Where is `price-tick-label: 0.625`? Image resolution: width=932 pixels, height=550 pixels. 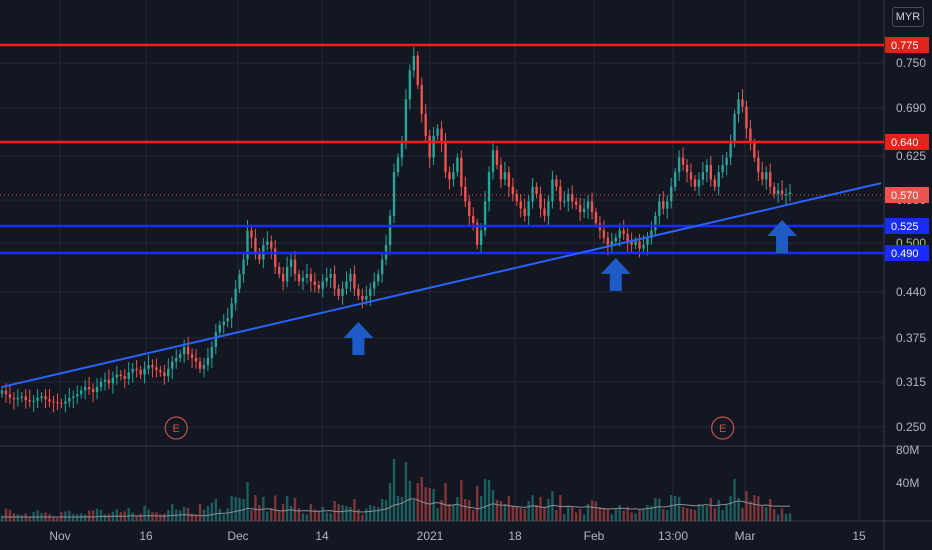 price-tick-label: 0.625 is located at coordinates (911, 156).